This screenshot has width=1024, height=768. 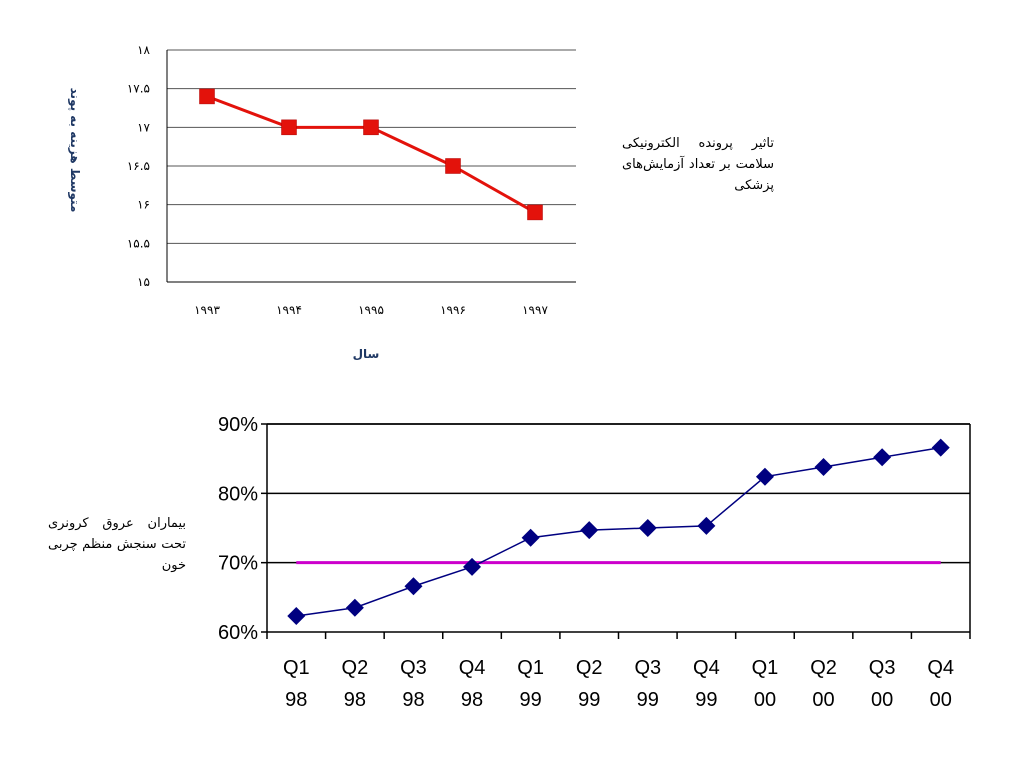 What do you see at coordinates (706, 684) in the screenshot?
I see `chart-2-x-tick-label: Q4 99` at bounding box center [706, 684].